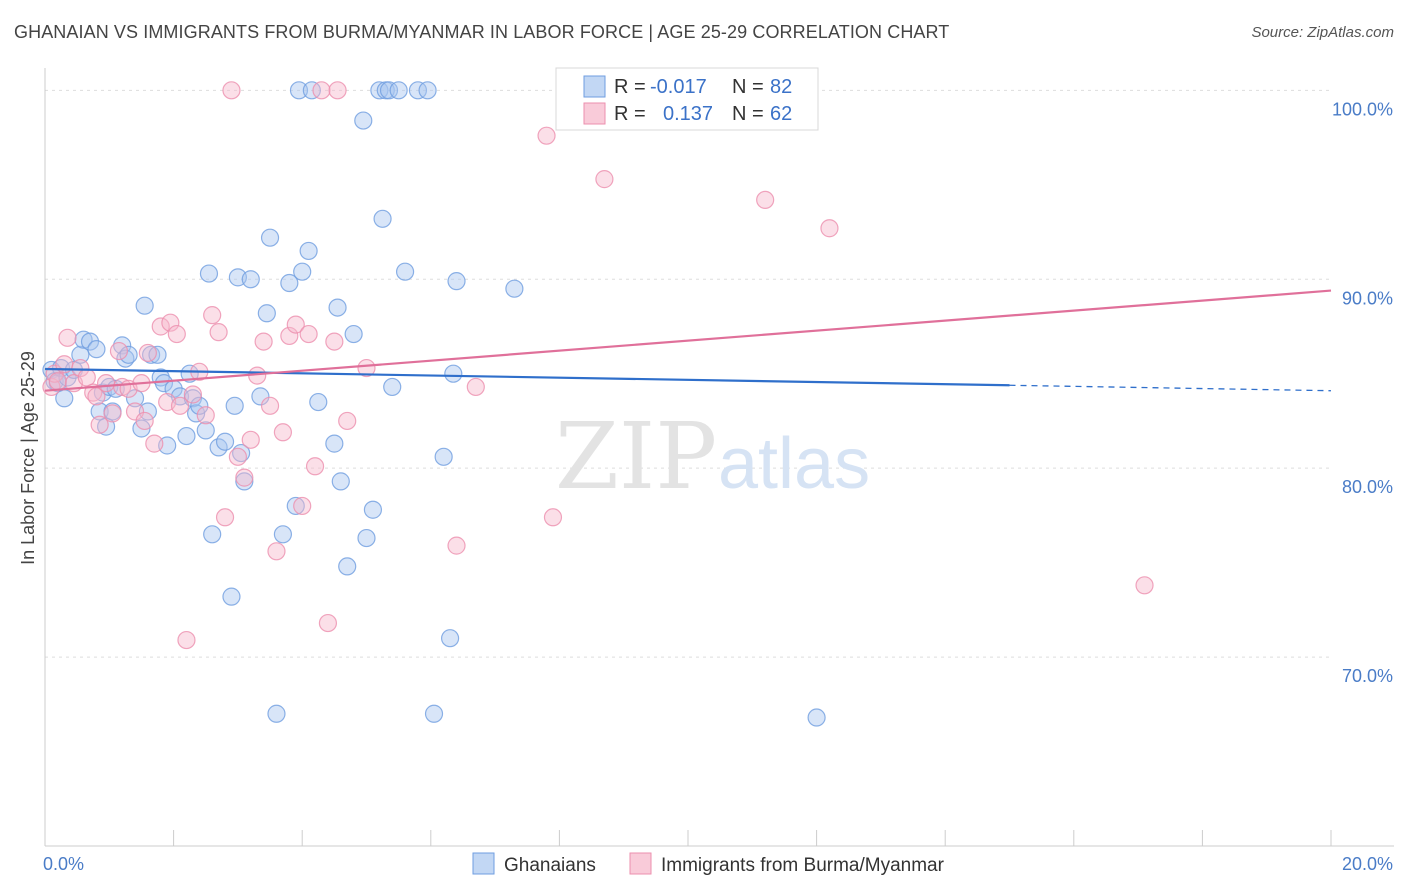 The image size is (1406, 892). I want to click on watermark: ZIP atlas, so click(712, 456).